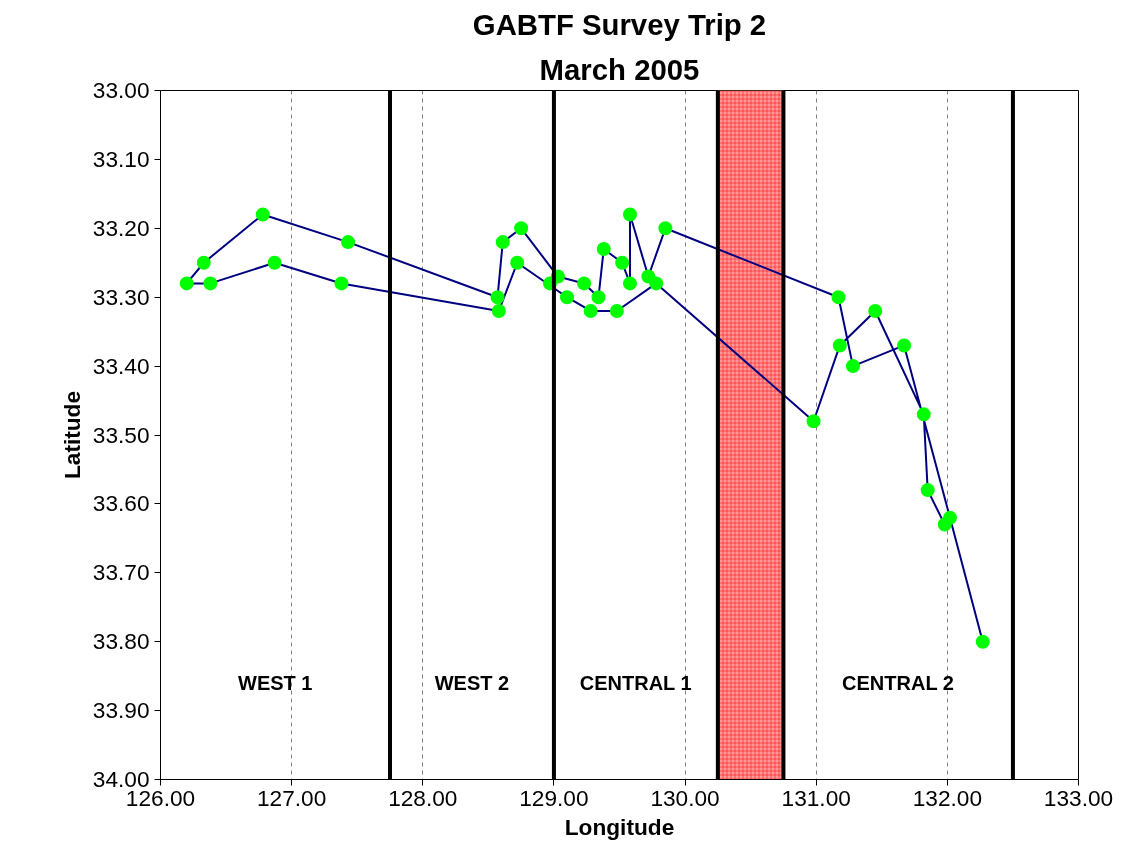 This screenshot has height=842, width=1136. Describe the element at coordinates (554, 797) in the screenshot. I see `x-tick-label: 129.00` at that location.